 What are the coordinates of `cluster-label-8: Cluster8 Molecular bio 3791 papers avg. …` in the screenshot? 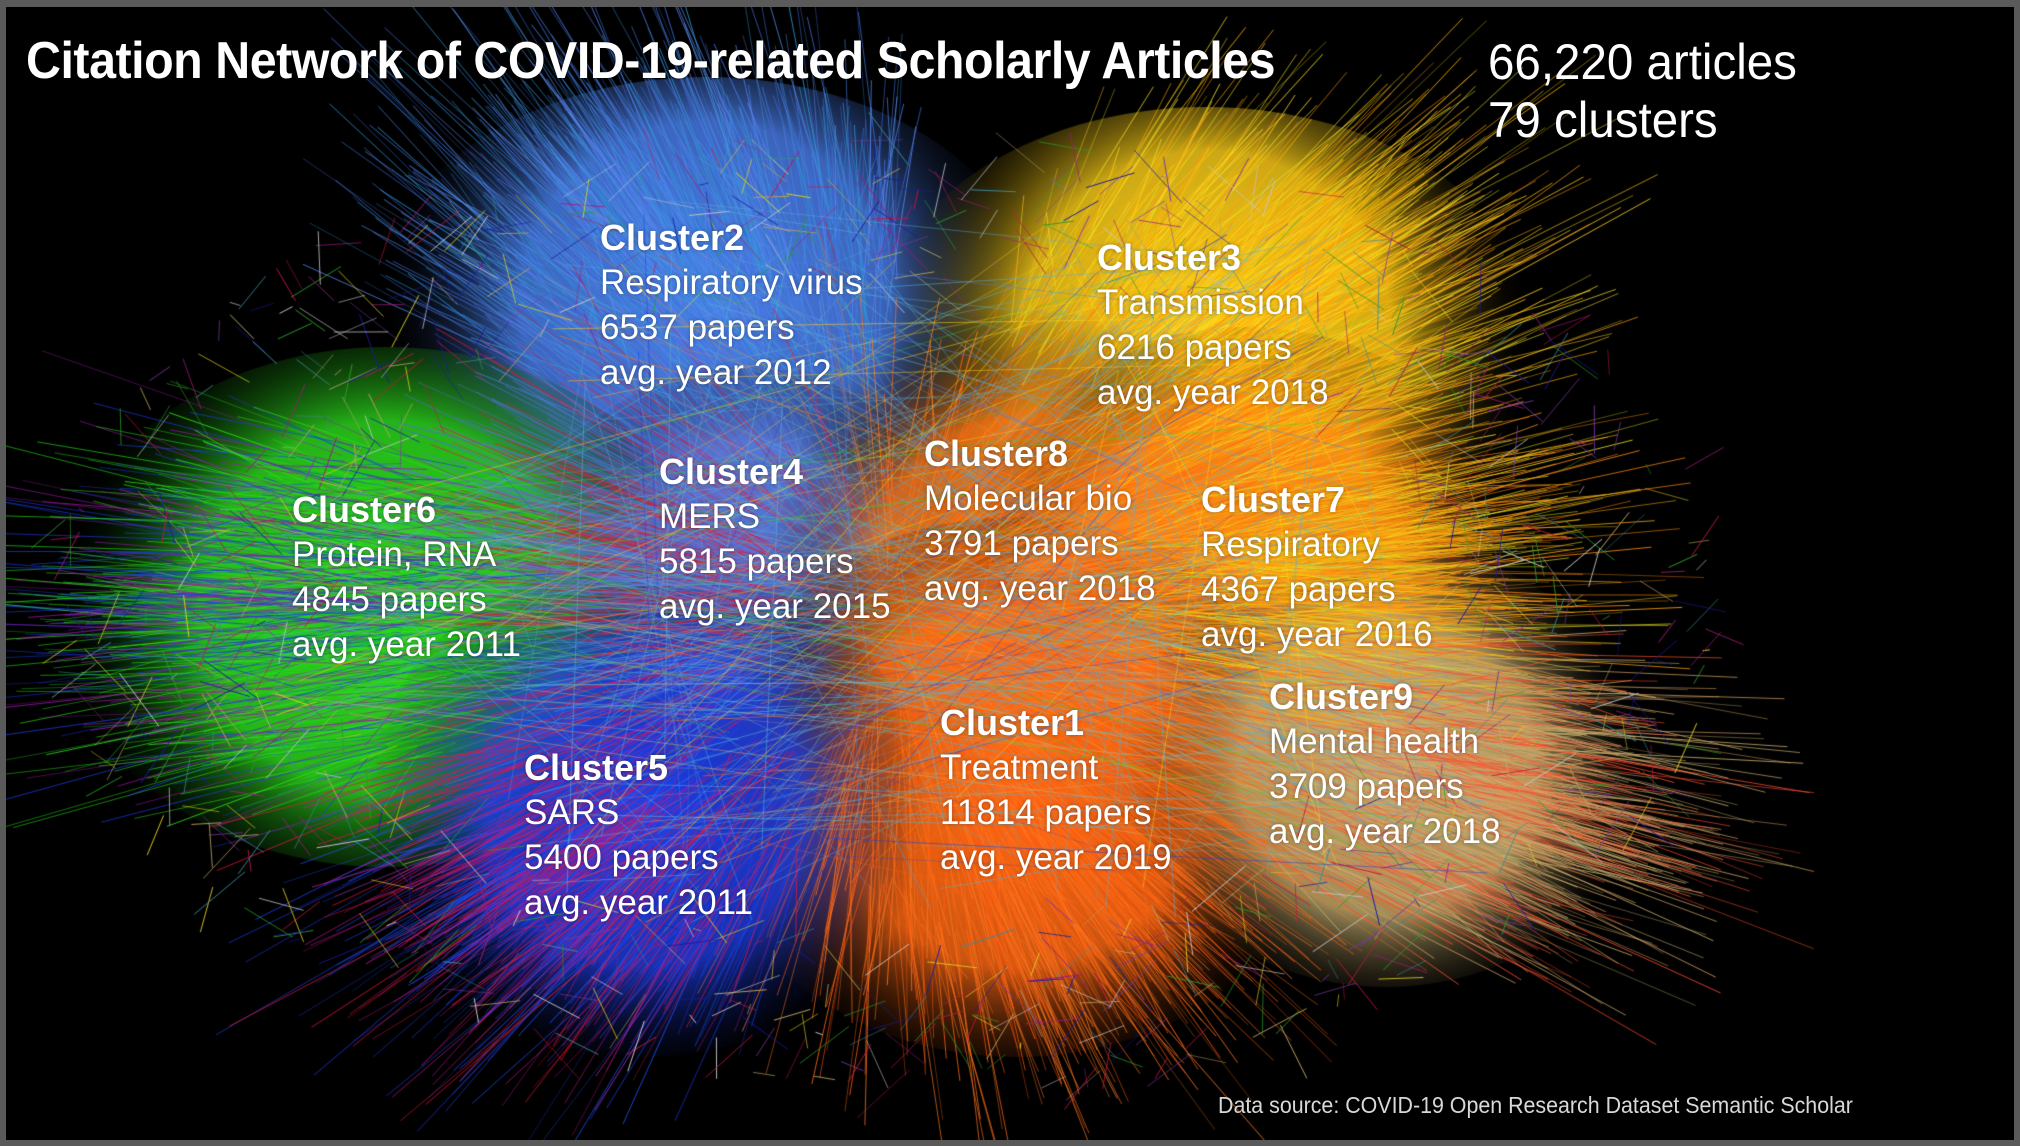 It's located at (1040, 521).